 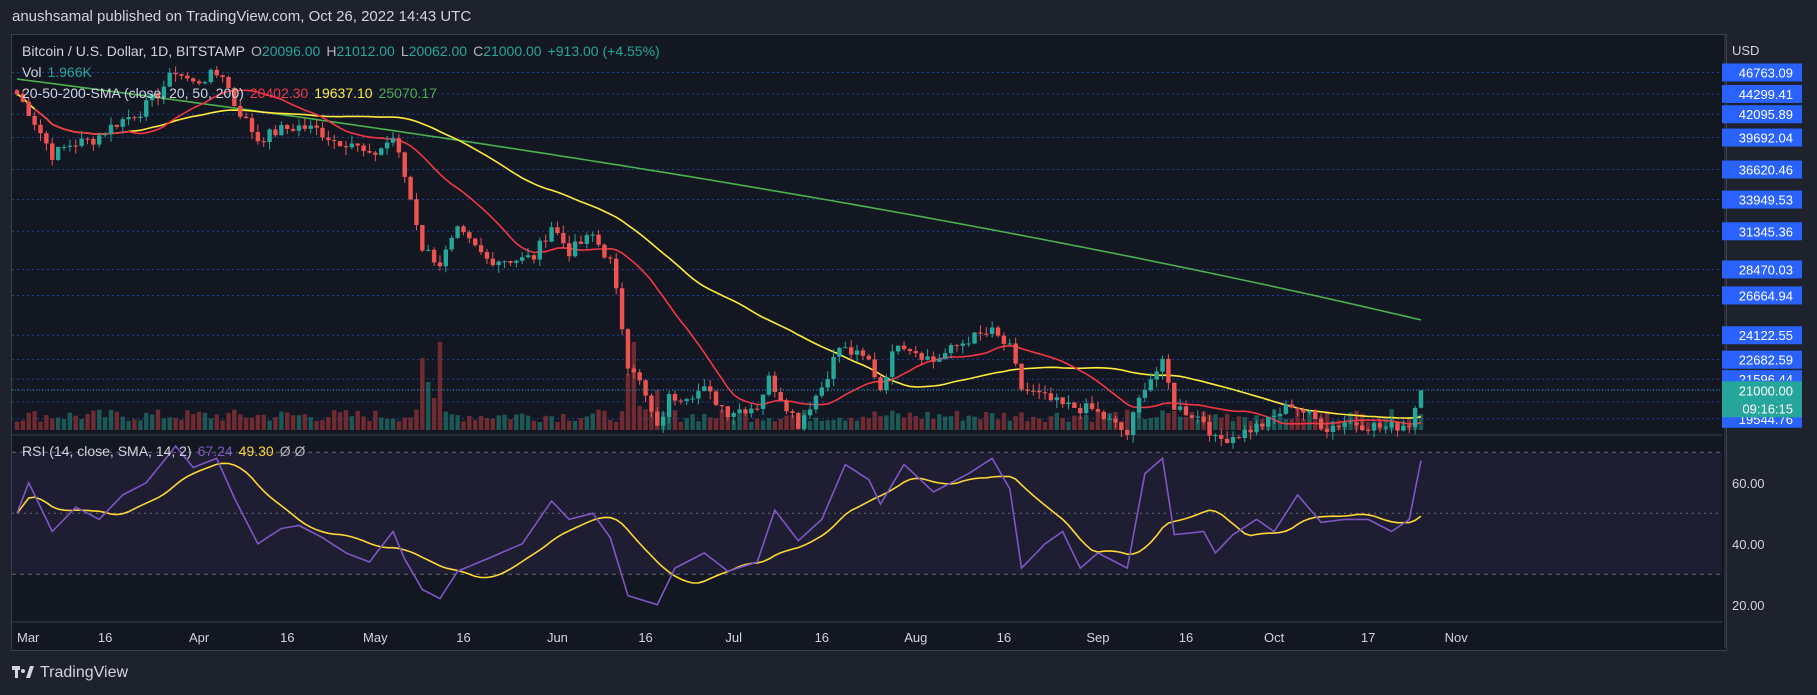 What do you see at coordinates (1766, 335) in the screenshot?
I see `price-level-label: 24122.55` at bounding box center [1766, 335].